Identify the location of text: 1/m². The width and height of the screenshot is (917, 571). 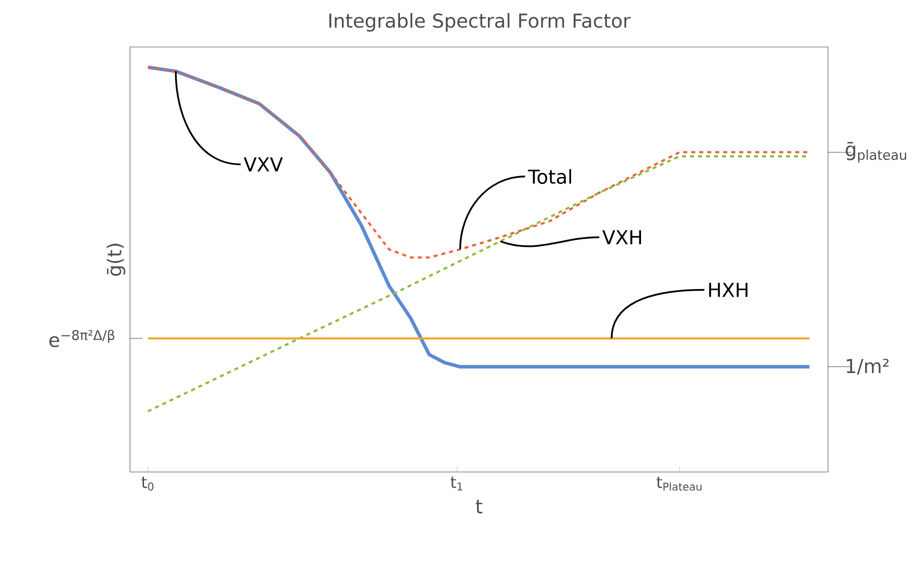
(867, 366).